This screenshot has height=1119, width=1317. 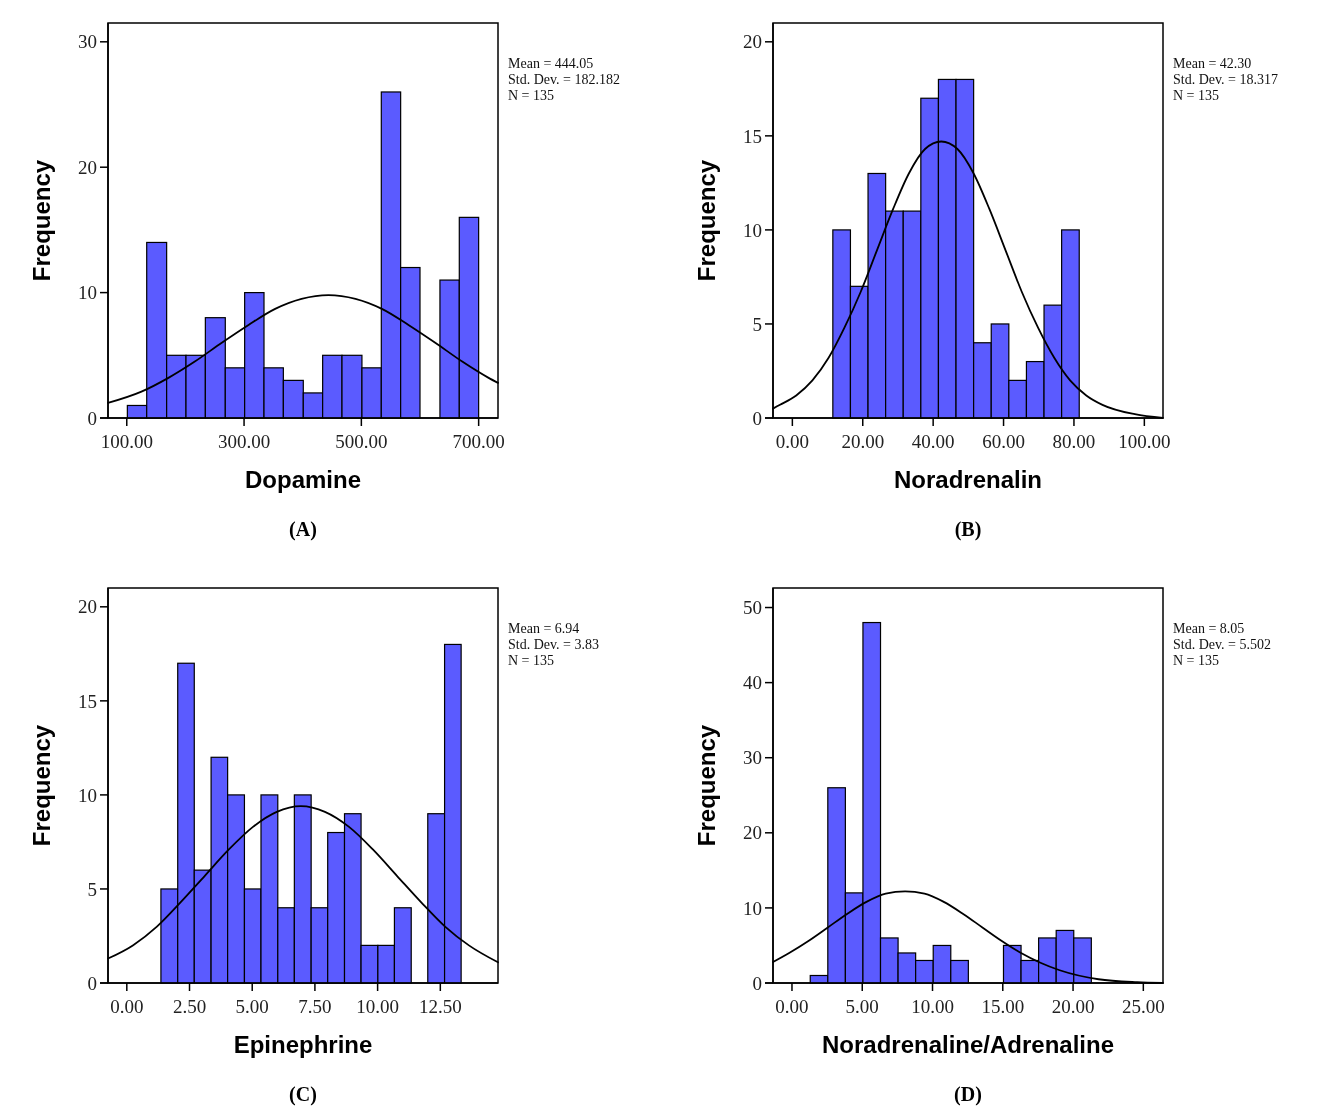 I want to click on y-tick-label: 50, so click(x=752, y=608).